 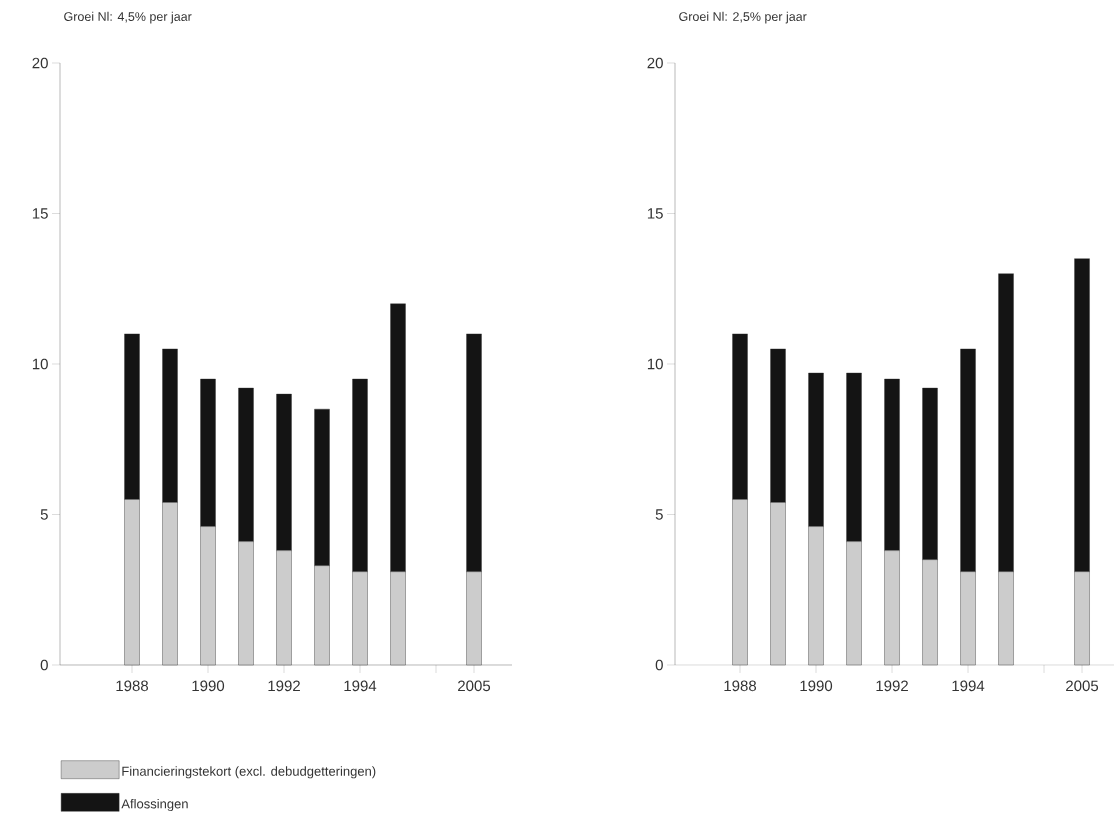 I want to click on chart-title: Groei Nl: 2,5% per jaar, so click(x=743, y=17).